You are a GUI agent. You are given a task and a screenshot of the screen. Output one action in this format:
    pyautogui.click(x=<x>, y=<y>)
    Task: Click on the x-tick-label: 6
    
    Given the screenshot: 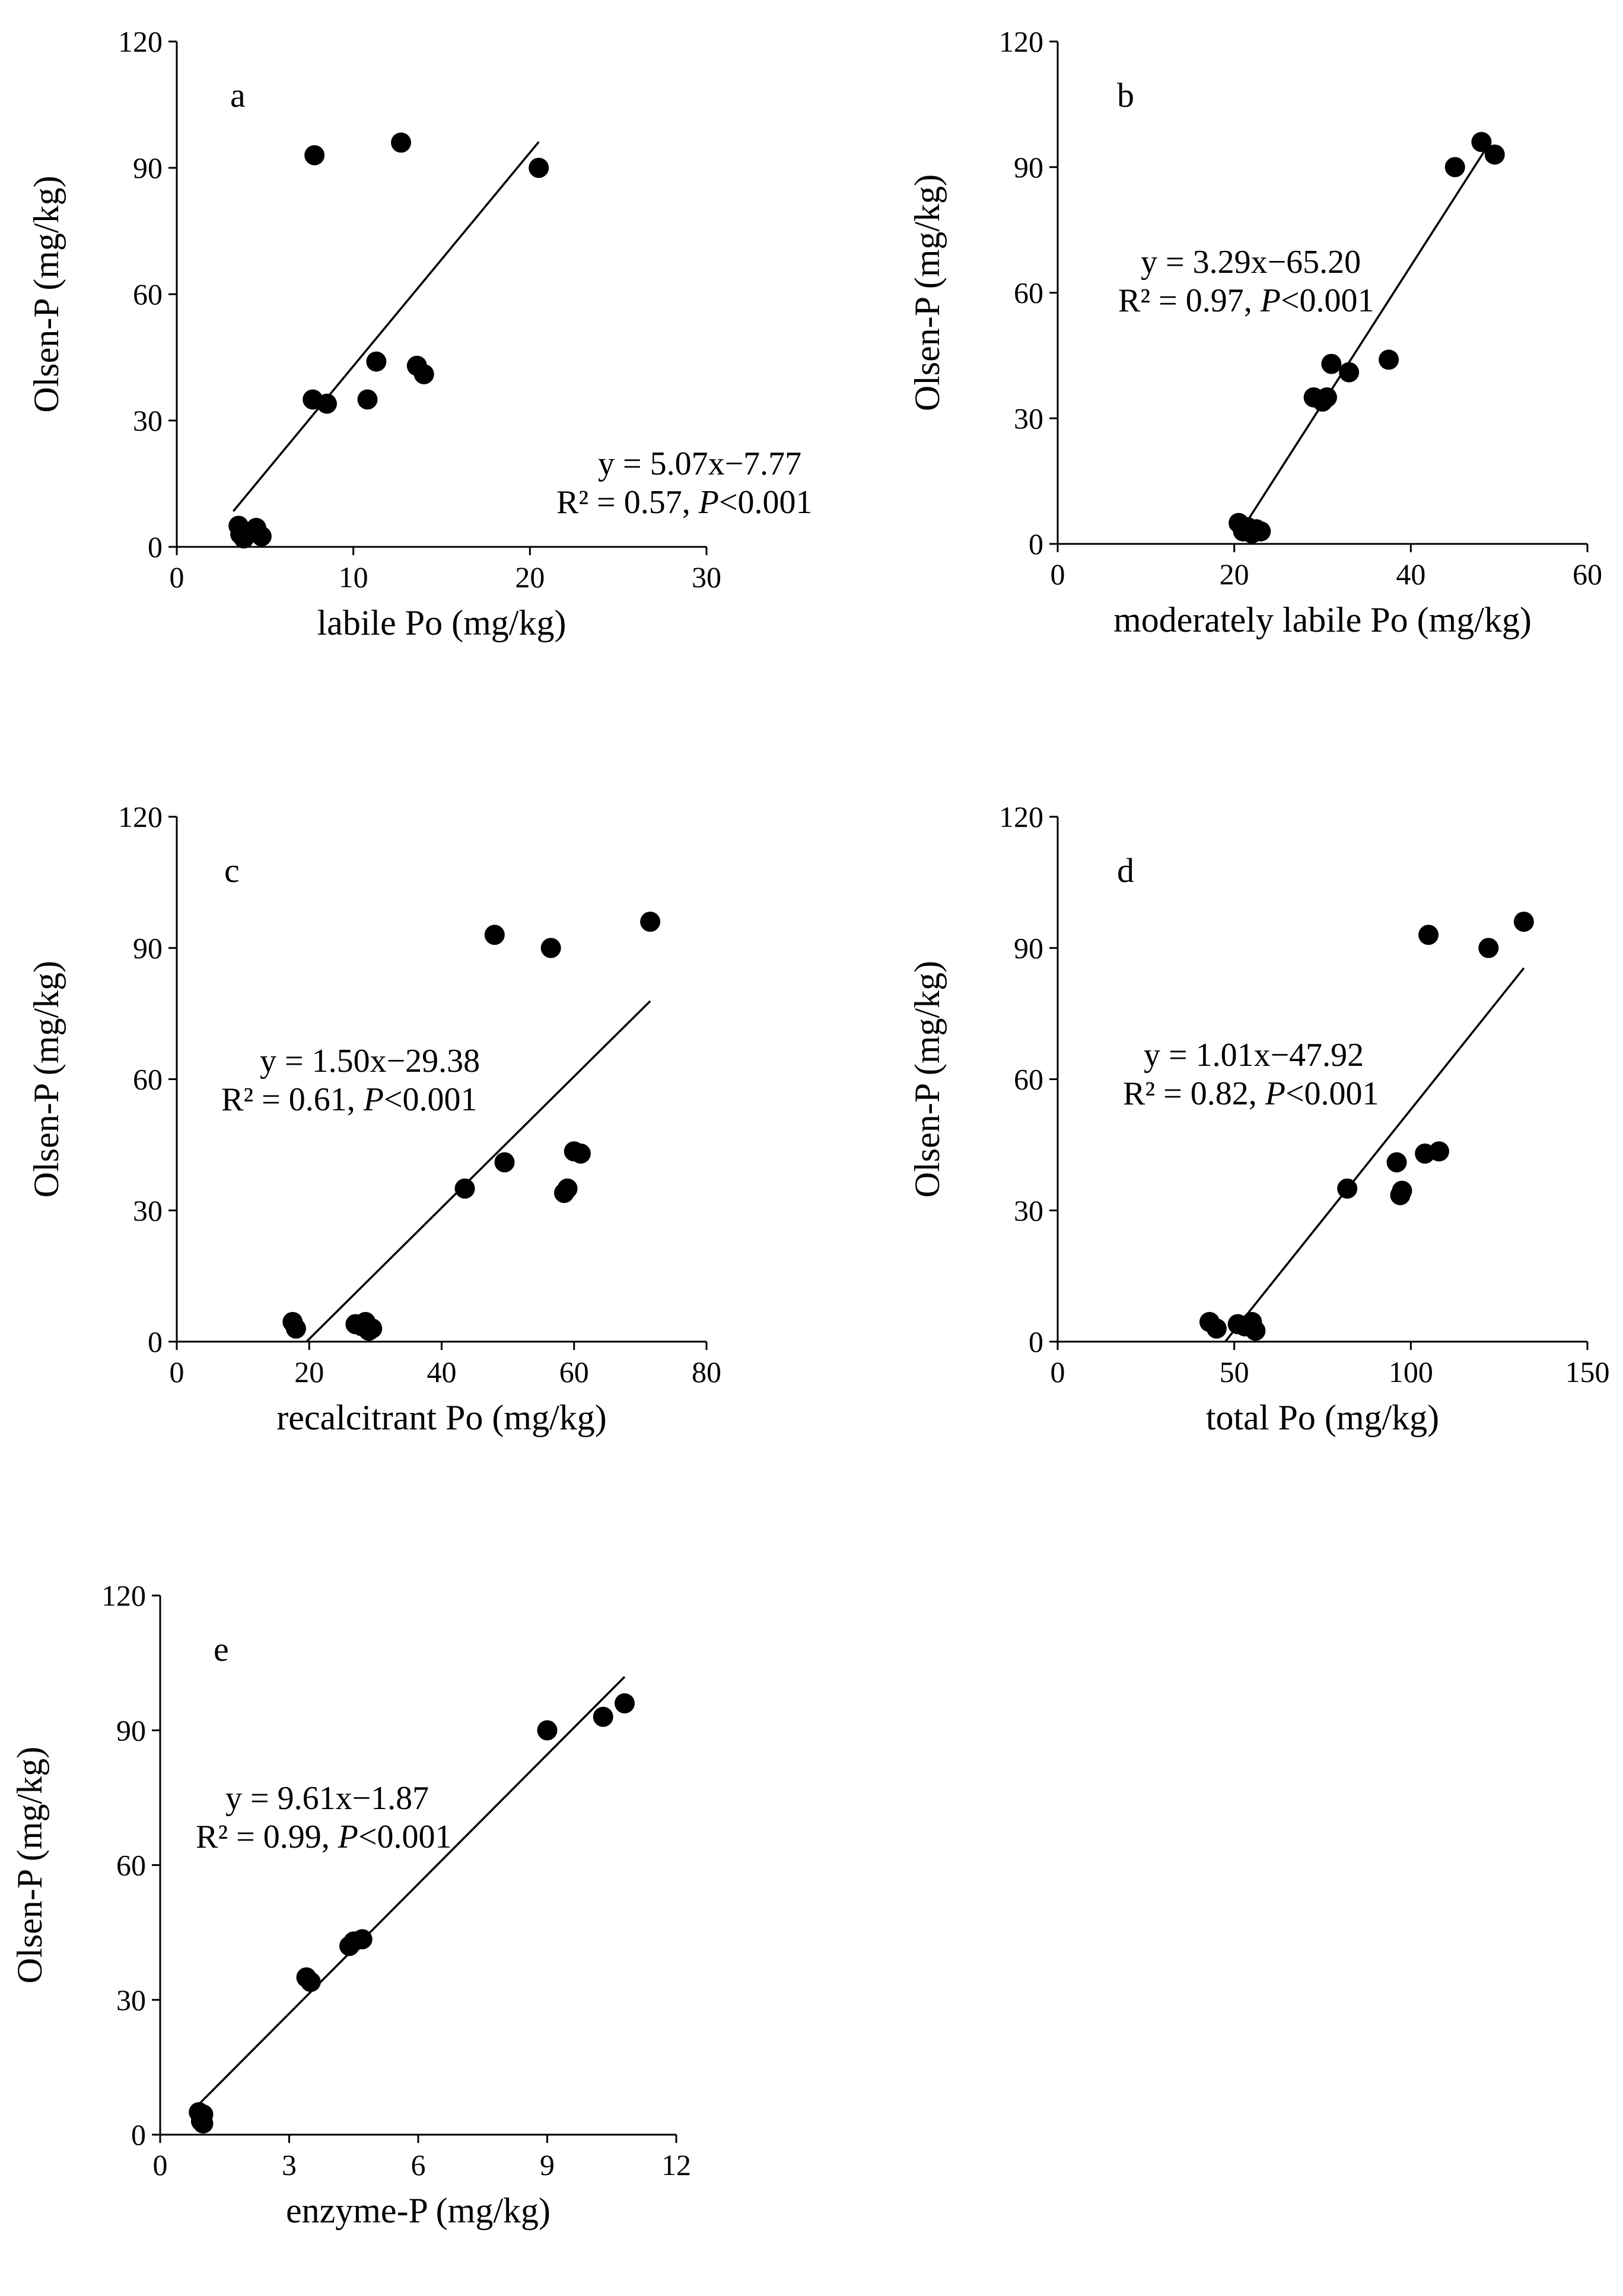 What is the action you would take?
    pyautogui.click(x=418, y=2165)
    